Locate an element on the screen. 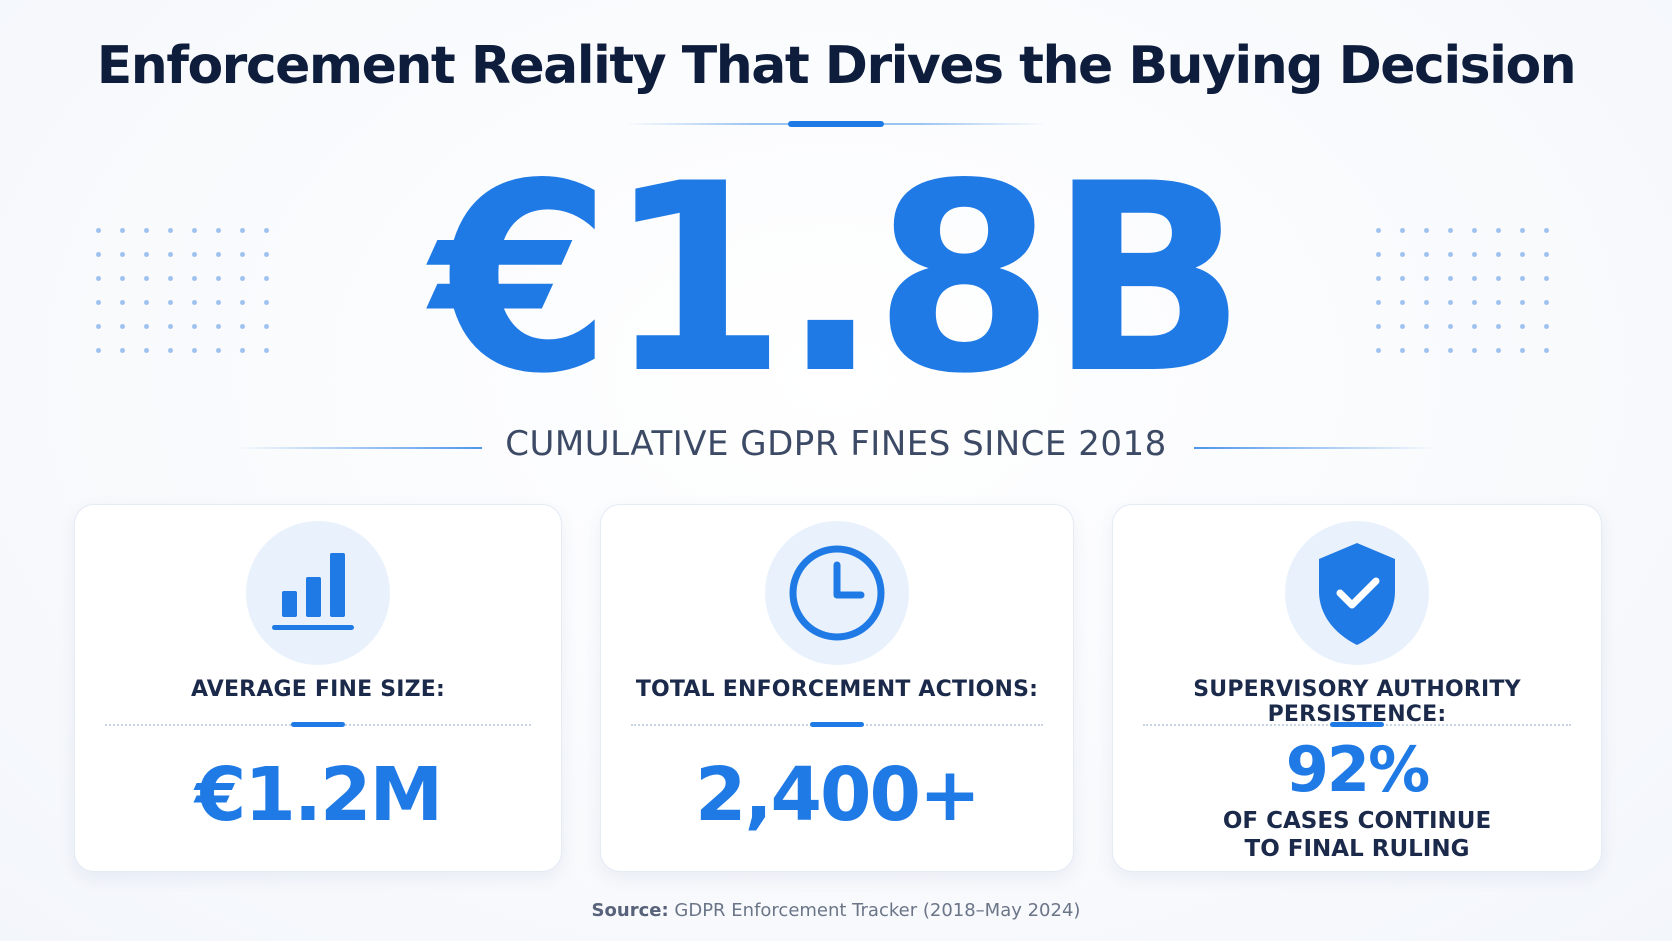  bar-chart-icon is located at coordinates (318, 593).